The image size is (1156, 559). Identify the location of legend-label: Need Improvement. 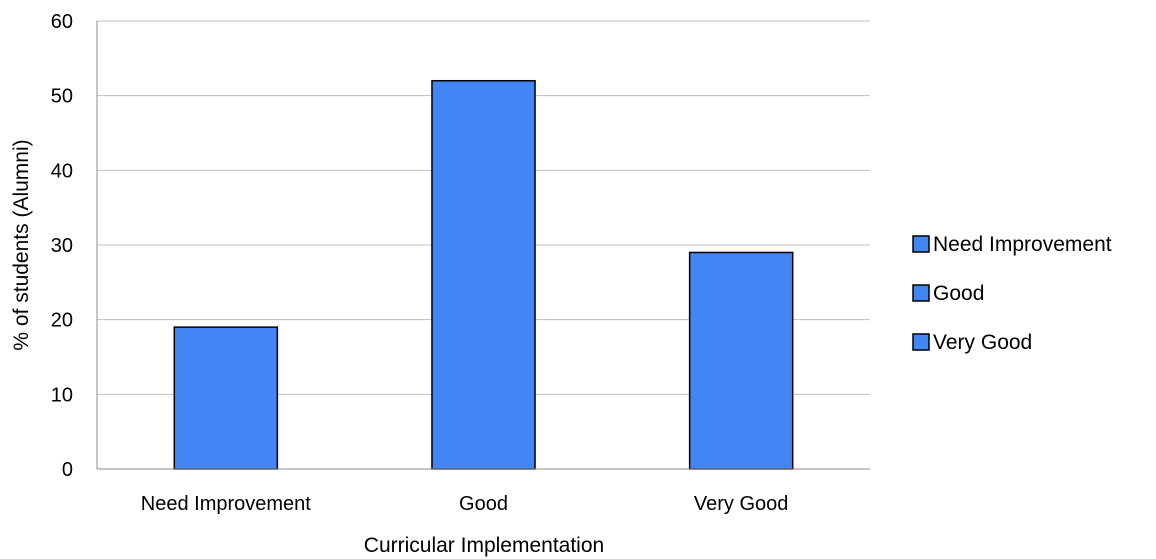
(1022, 244).